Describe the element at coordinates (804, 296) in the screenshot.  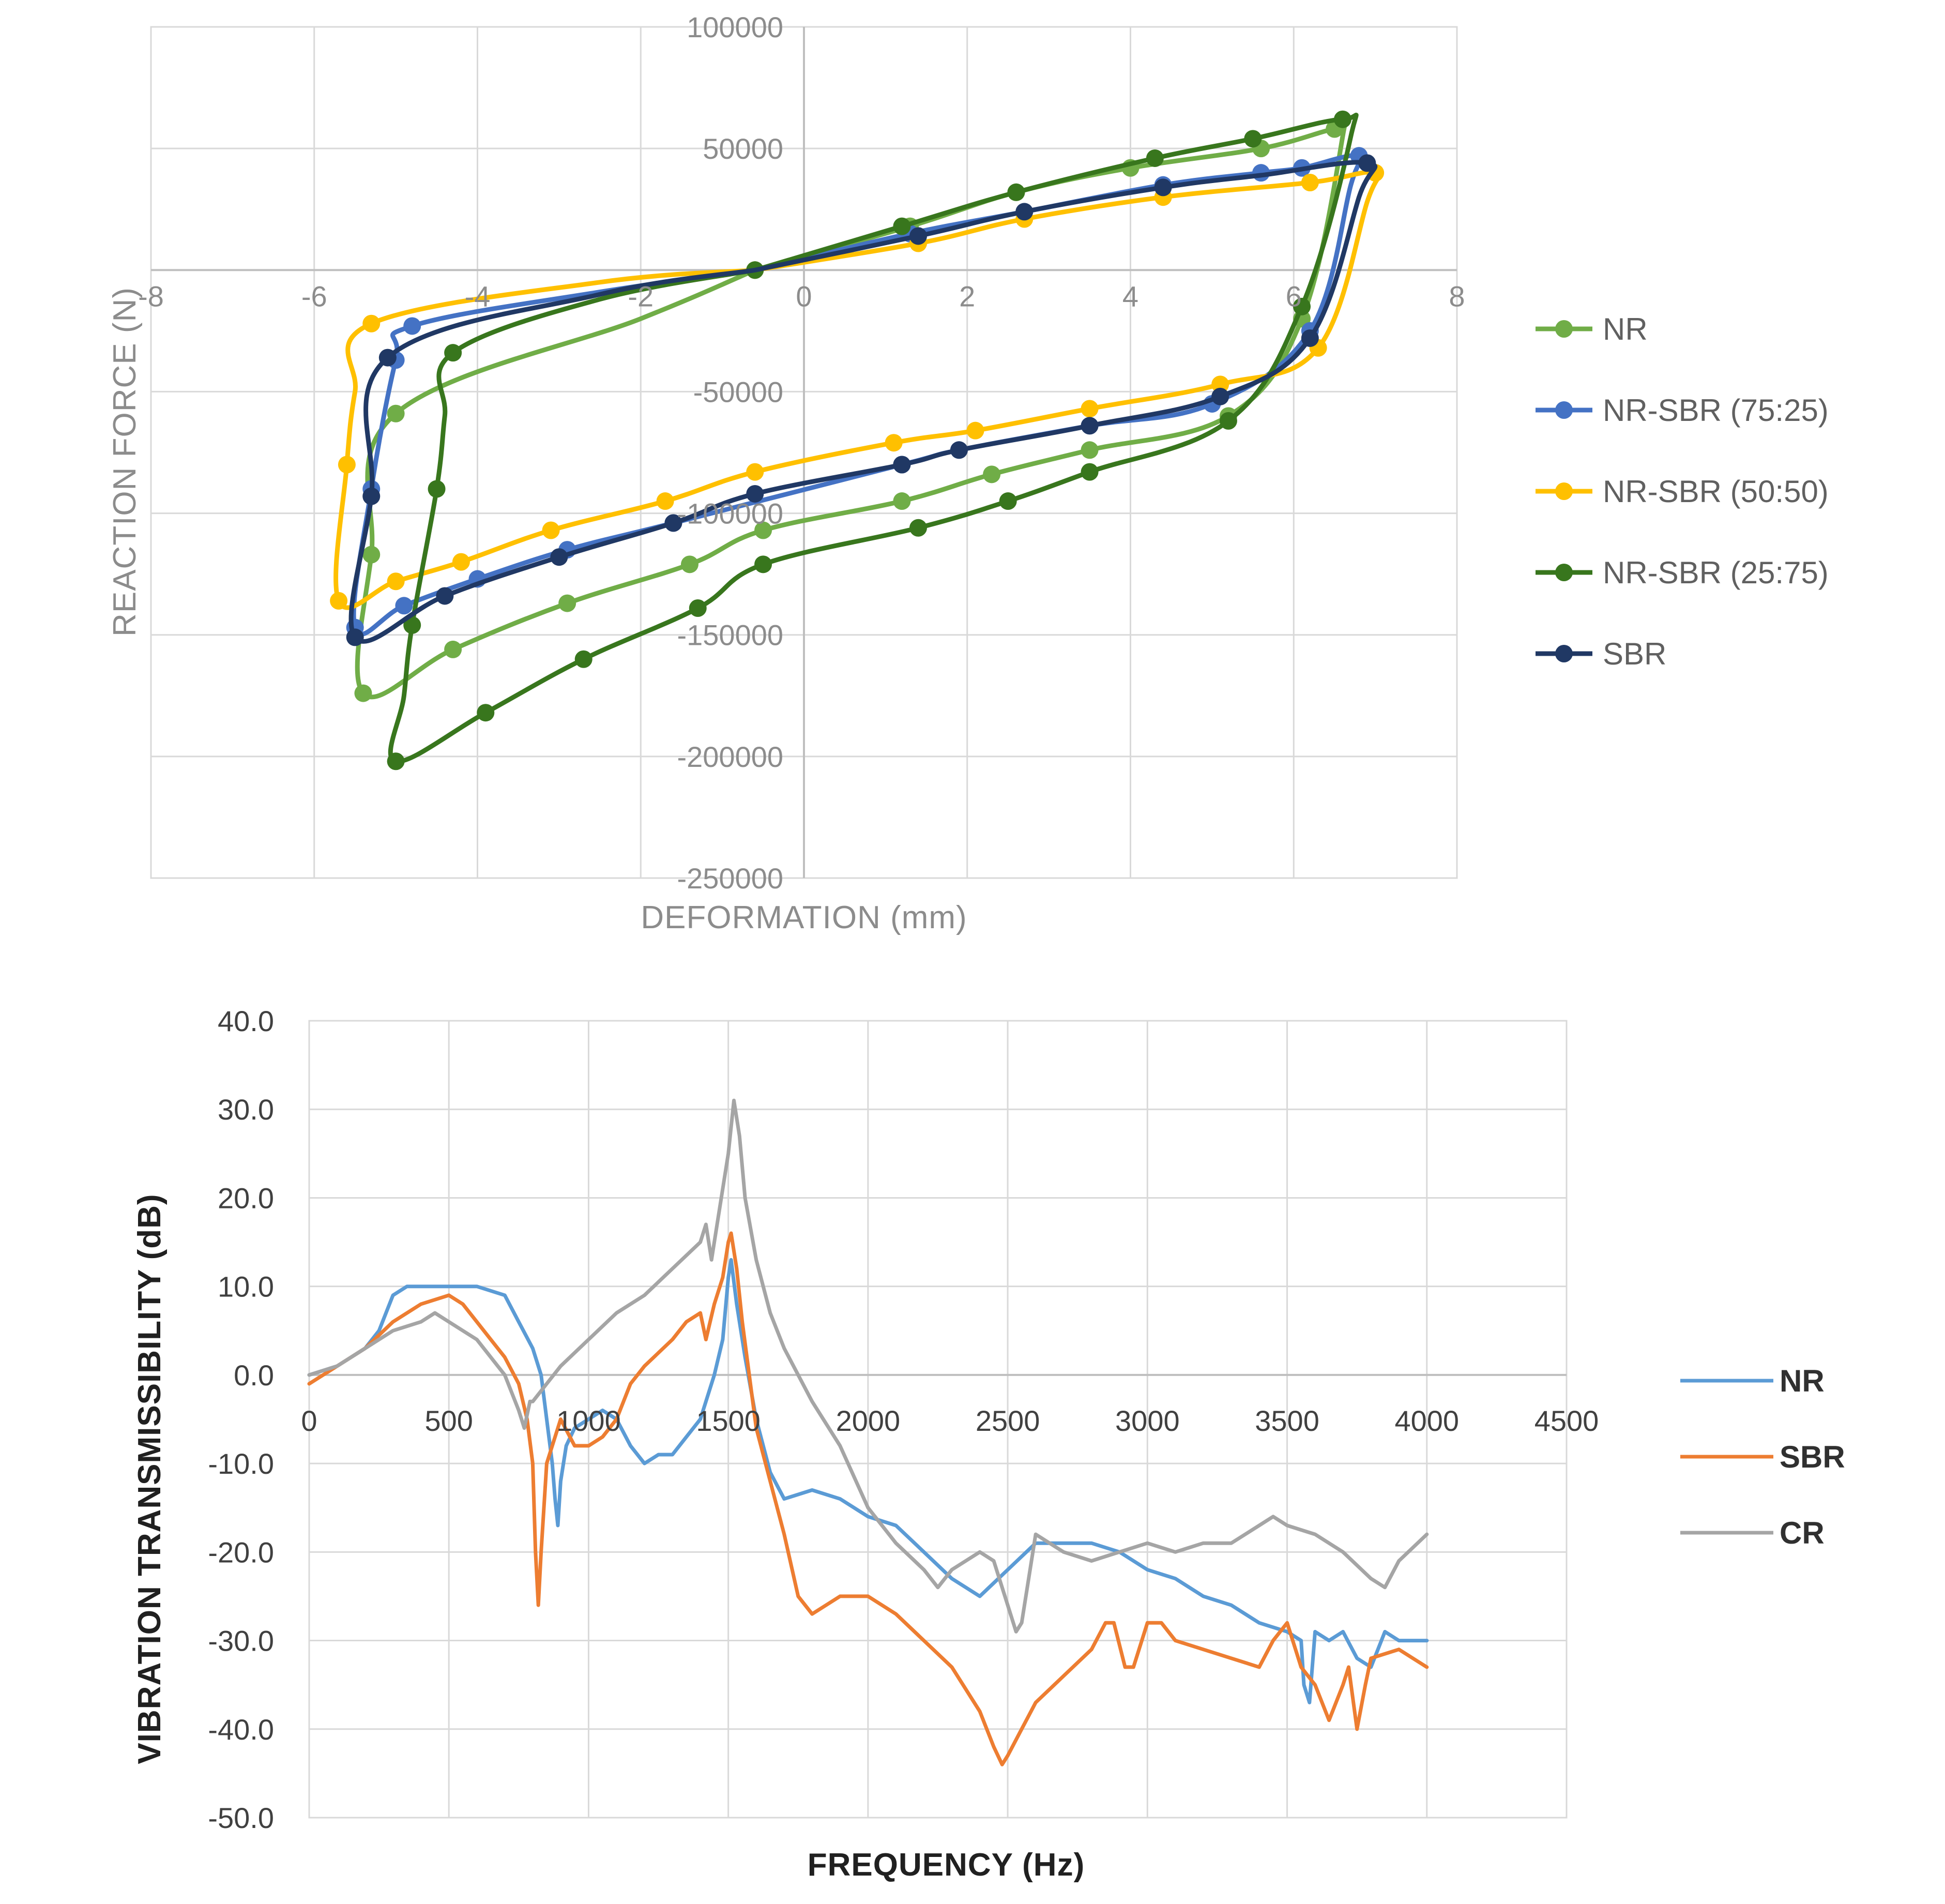
I see `hysteresis-x-tick-label: 0` at that location.